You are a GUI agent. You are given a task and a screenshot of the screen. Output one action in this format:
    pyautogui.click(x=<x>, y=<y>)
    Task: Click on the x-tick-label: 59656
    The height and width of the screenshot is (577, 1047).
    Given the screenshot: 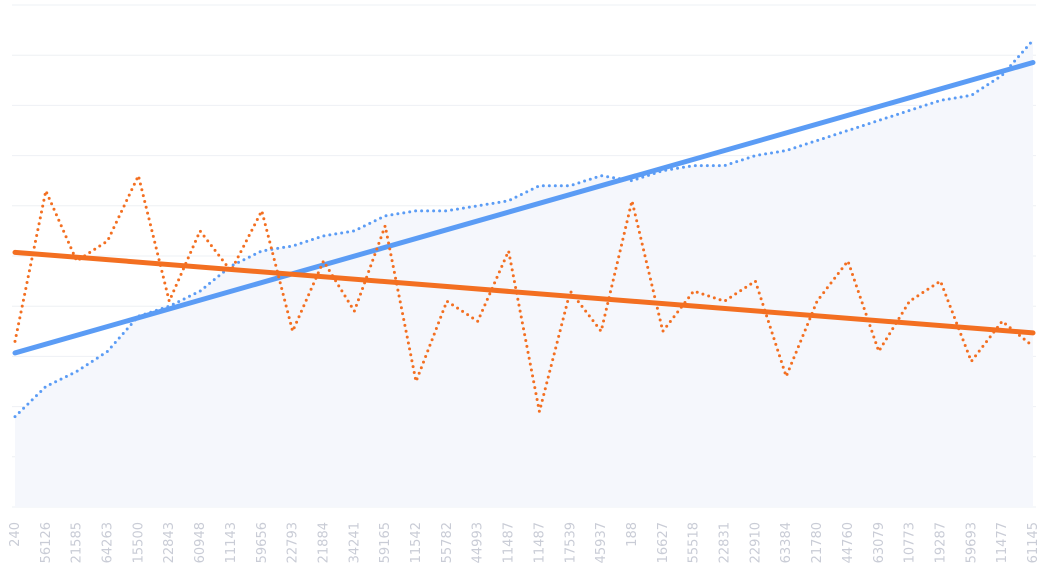 What is the action you would take?
    pyautogui.click(x=262, y=542)
    